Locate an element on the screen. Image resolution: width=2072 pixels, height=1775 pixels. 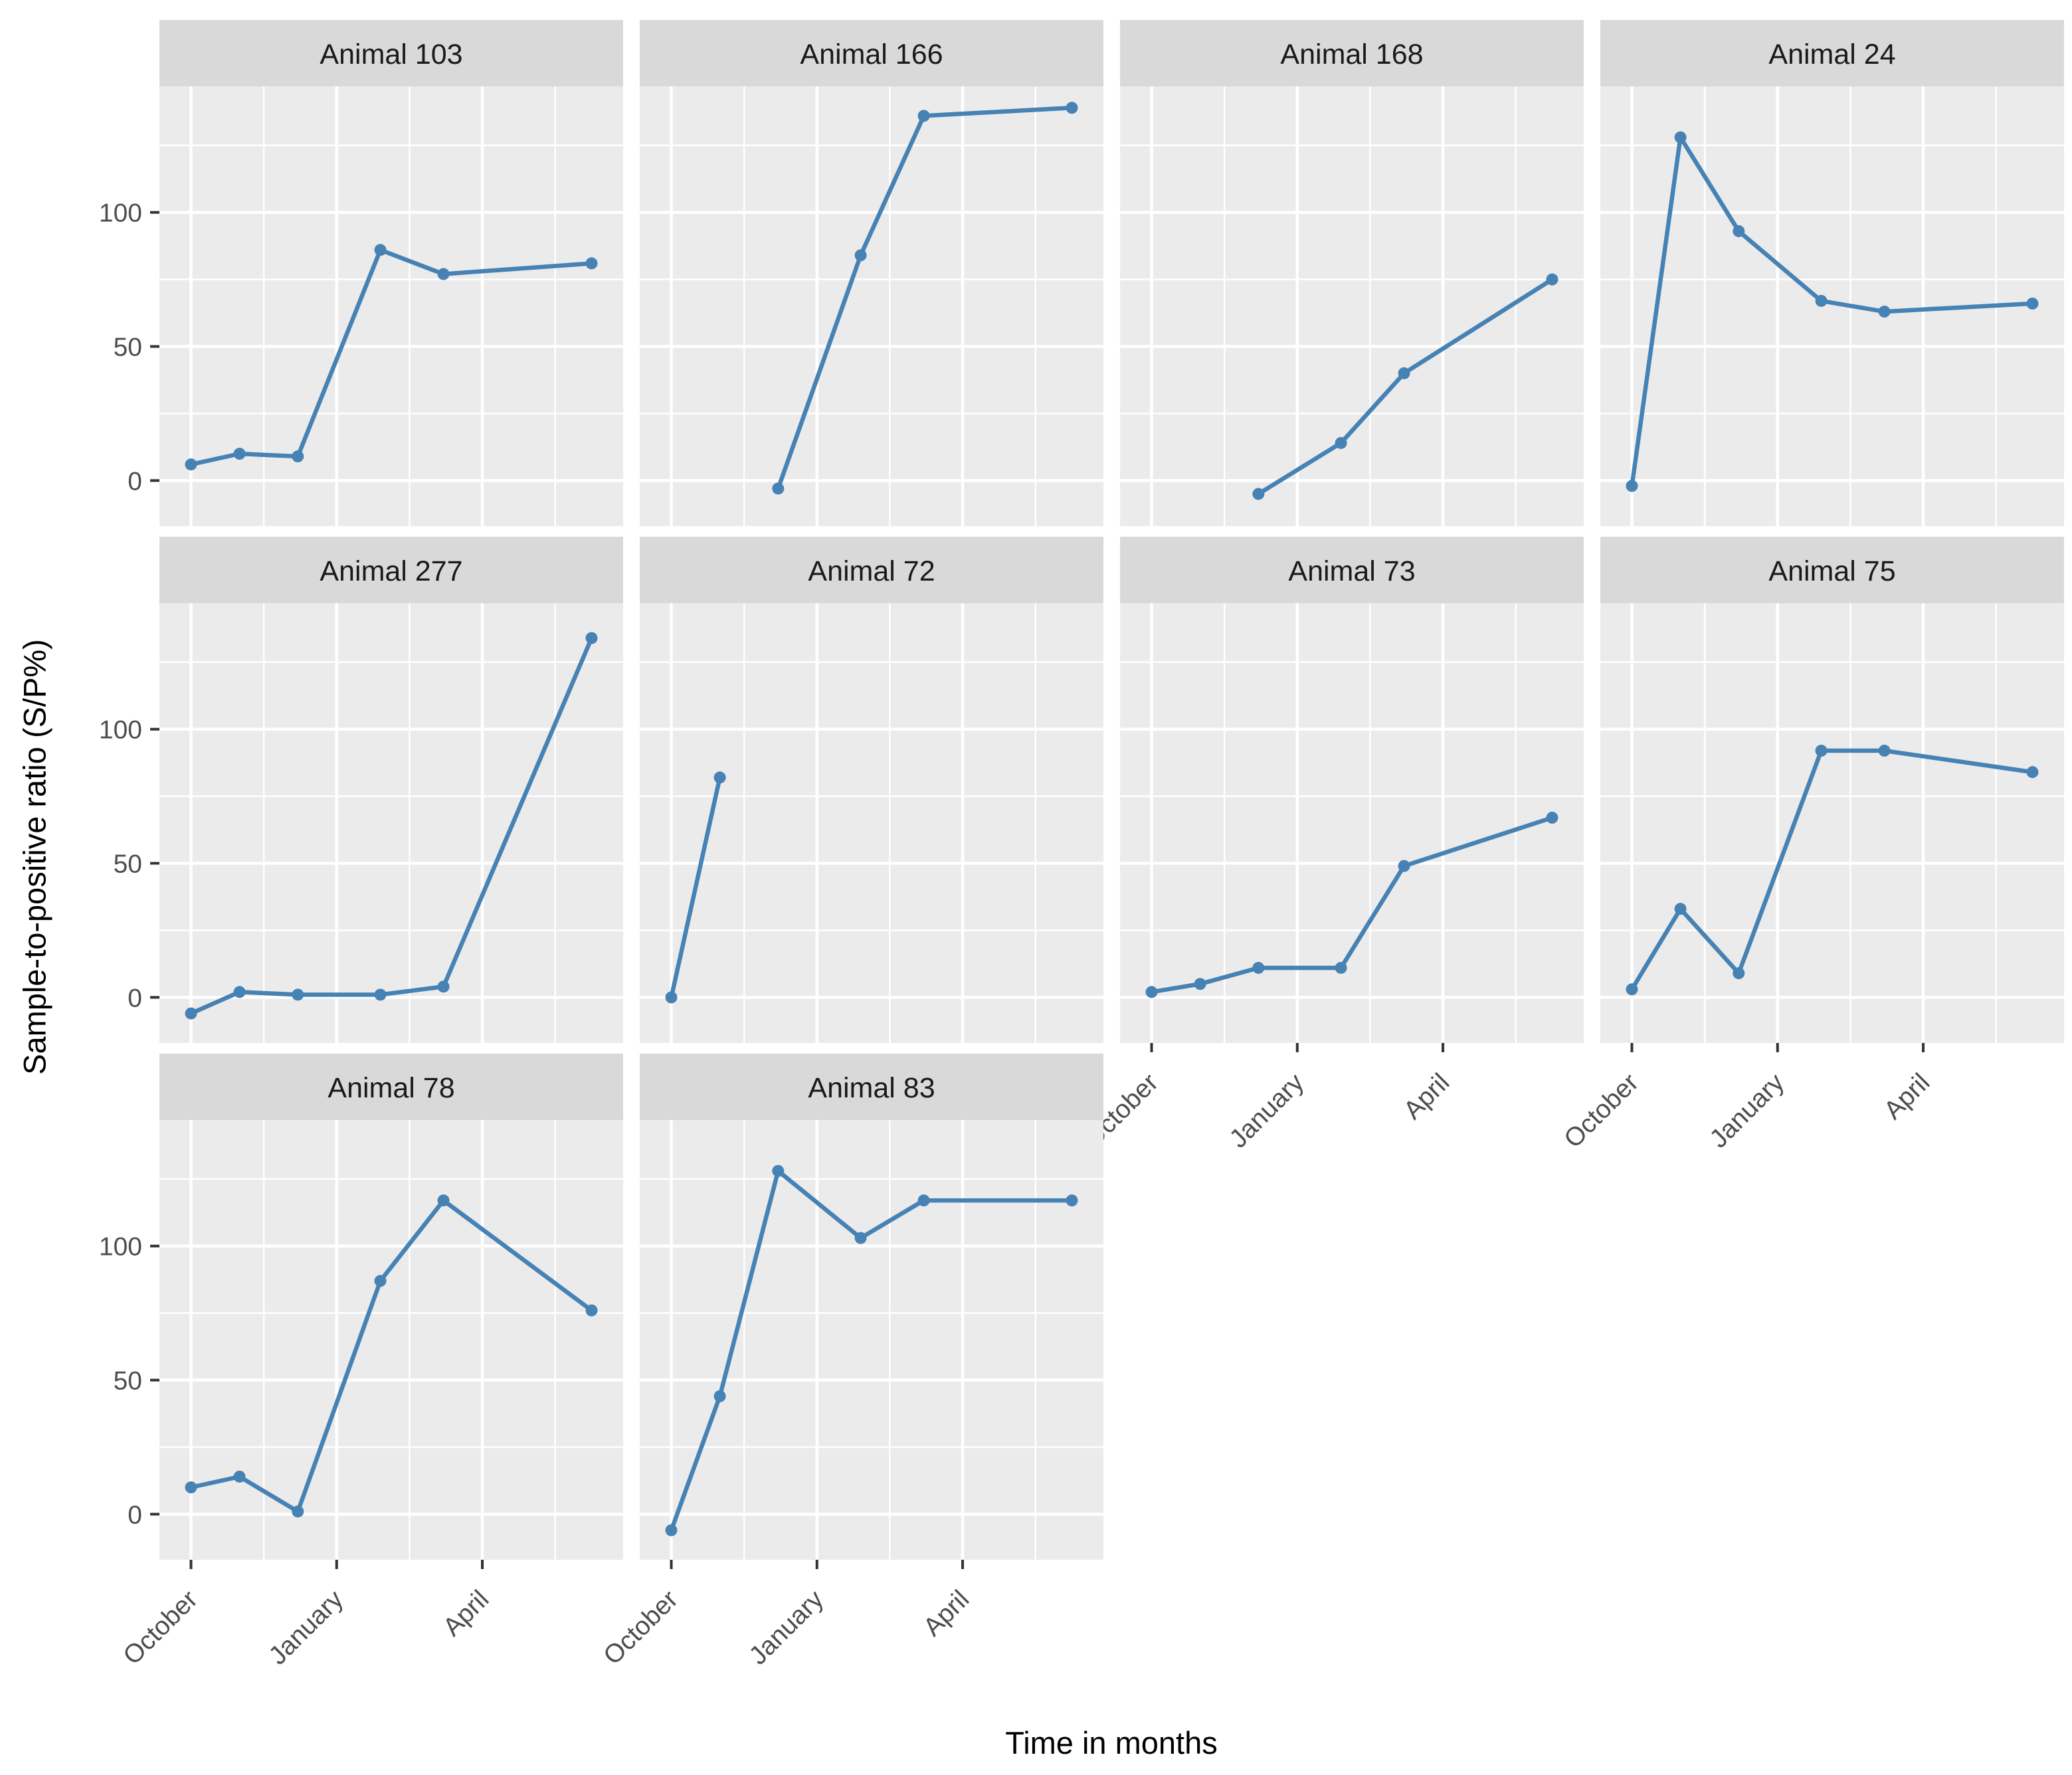
facet-strip-label: Animal 24 is located at coordinates (1831, 54).